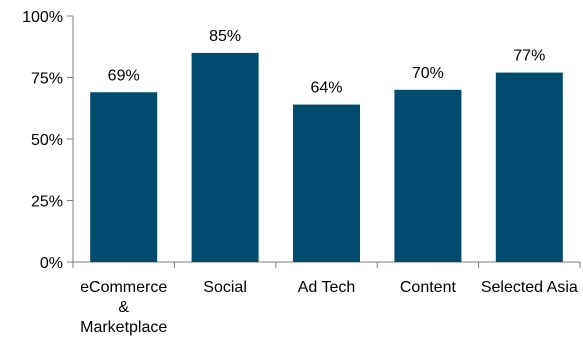  Describe the element at coordinates (326, 88) in the screenshot. I see `data-label: 64%` at that location.